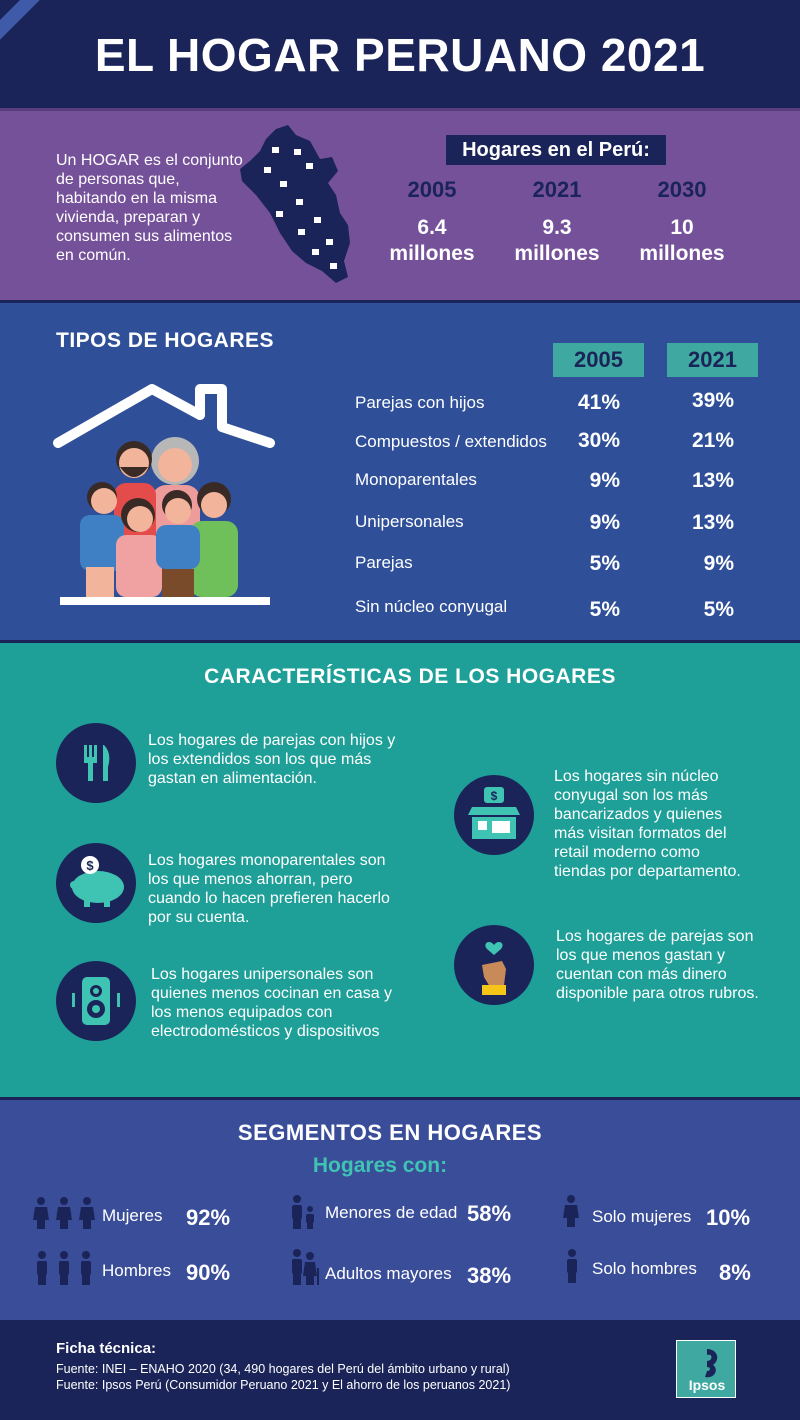 Image resolution: width=800 pixels, height=1420 pixels. Describe the element at coordinates (164, 494) in the screenshot. I see `family-house-illustration` at that location.